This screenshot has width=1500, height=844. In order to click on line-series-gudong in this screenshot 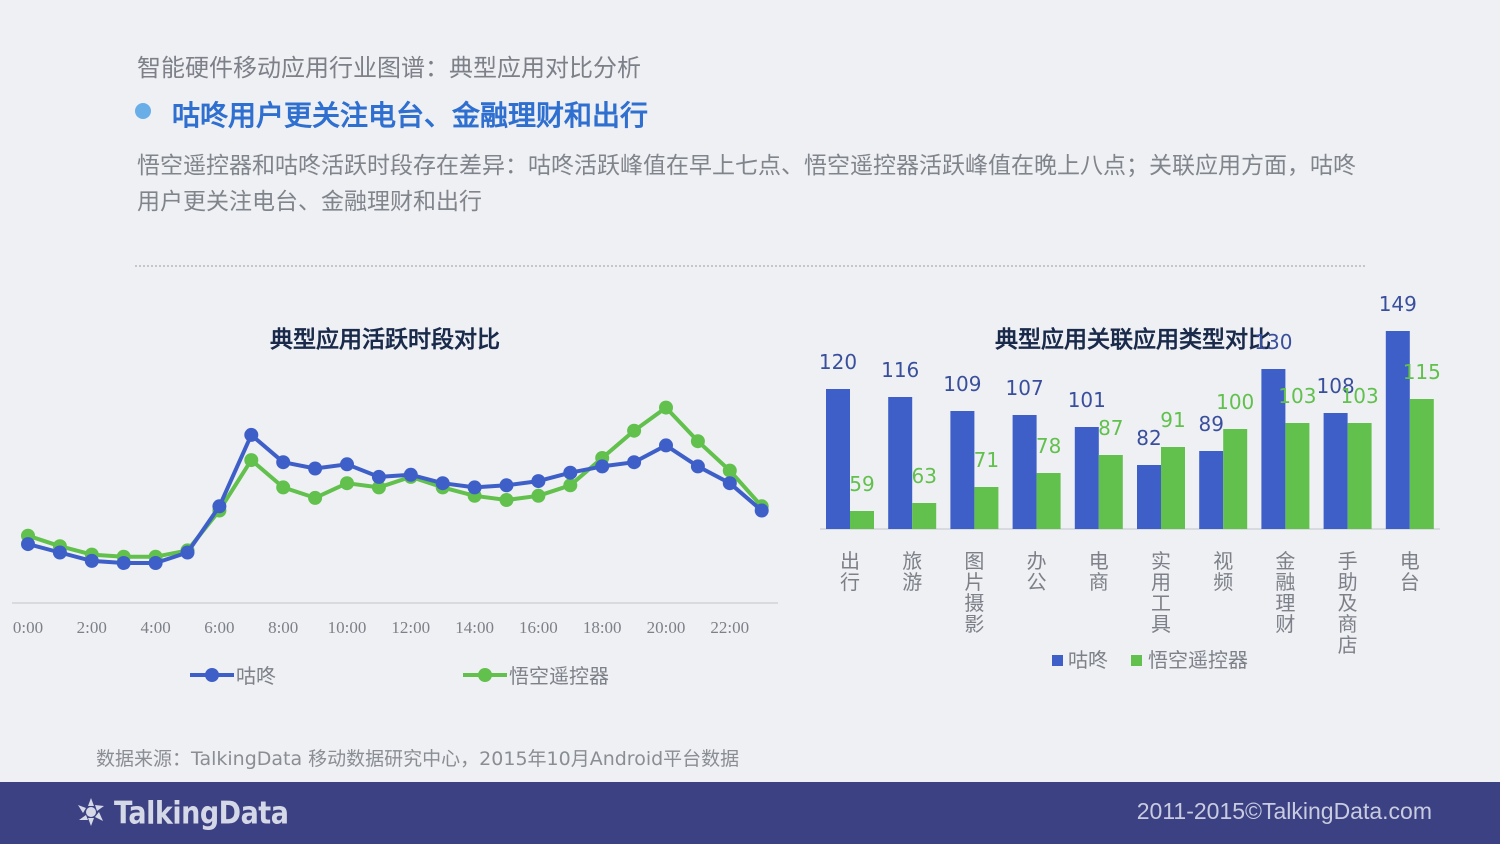, I will do `click(395, 498)`.